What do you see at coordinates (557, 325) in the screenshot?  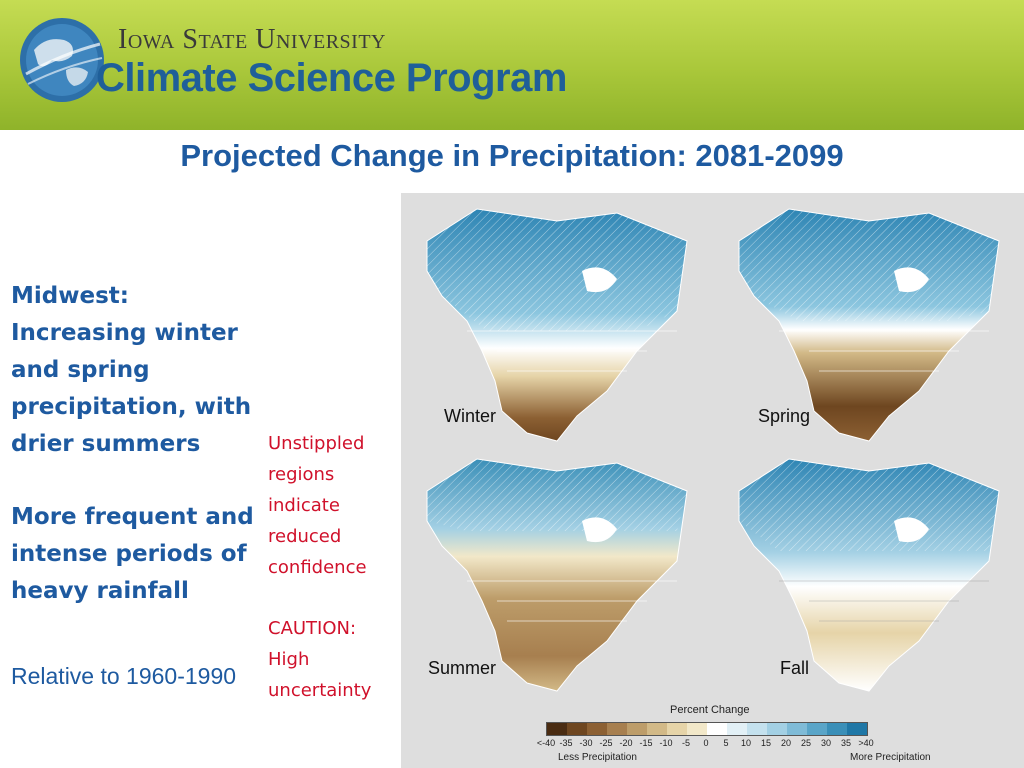 I see `winter-map` at bounding box center [557, 325].